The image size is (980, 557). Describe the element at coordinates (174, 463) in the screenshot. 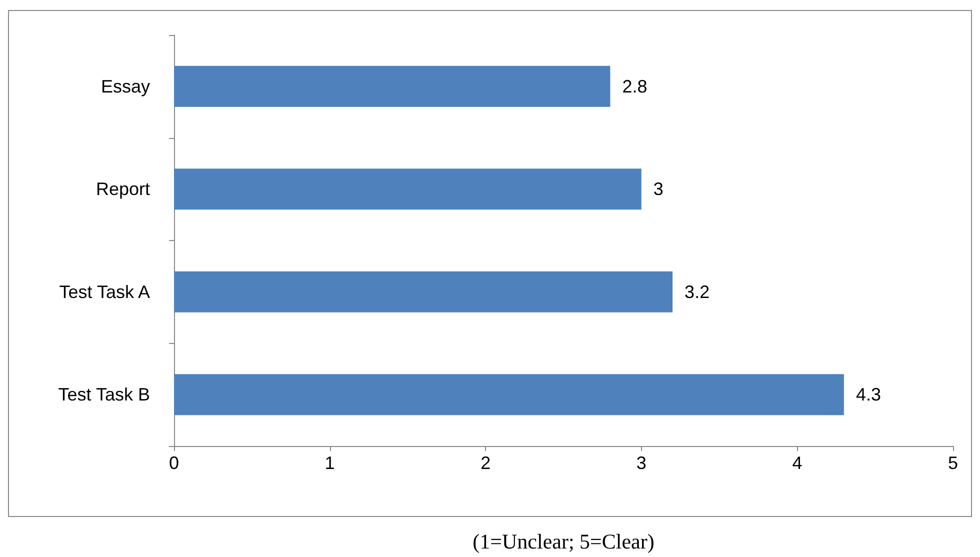

I see `x-tick-label: 0` at that location.